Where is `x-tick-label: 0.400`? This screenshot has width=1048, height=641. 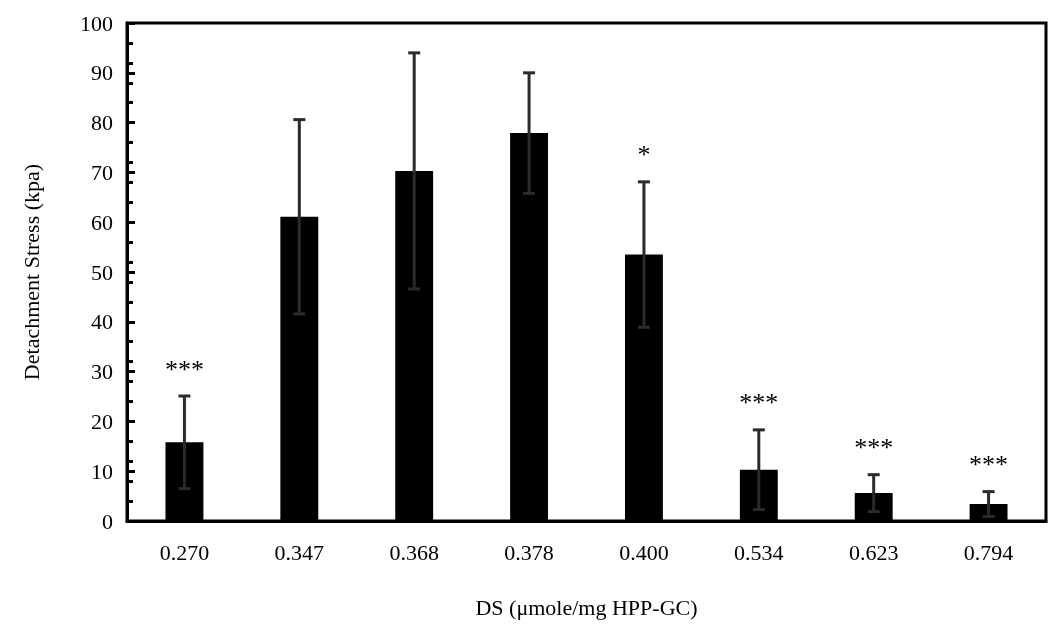 x-tick-label: 0.400 is located at coordinates (644, 552).